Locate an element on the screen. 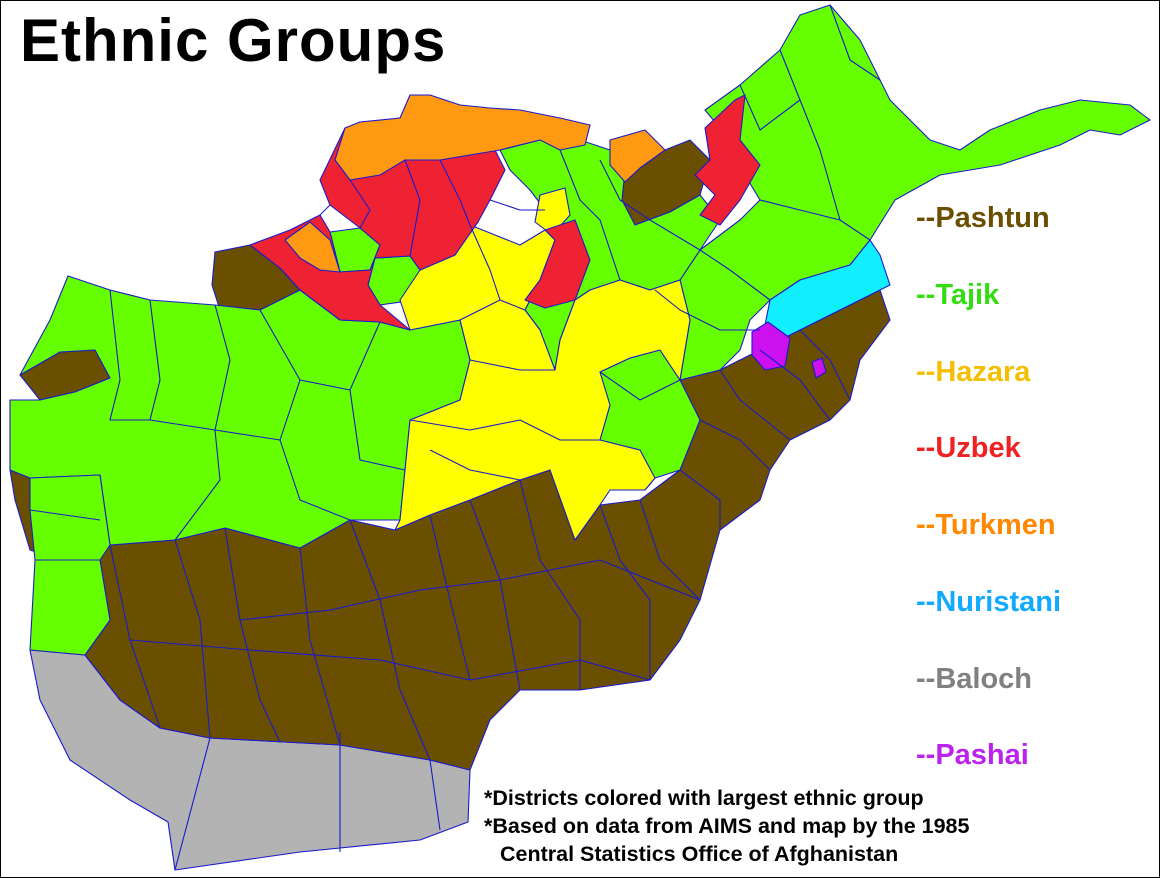 Image resolution: width=1160 pixels, height=878 pixels. region-turkmen-west is located at coordinates (312, 247).